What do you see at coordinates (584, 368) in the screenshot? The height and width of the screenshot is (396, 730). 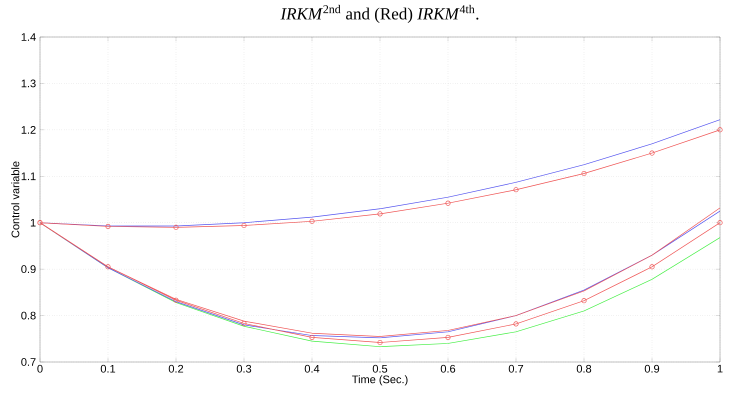 I see `x-tick-label: 0.8` at bounding box center [584, 368].